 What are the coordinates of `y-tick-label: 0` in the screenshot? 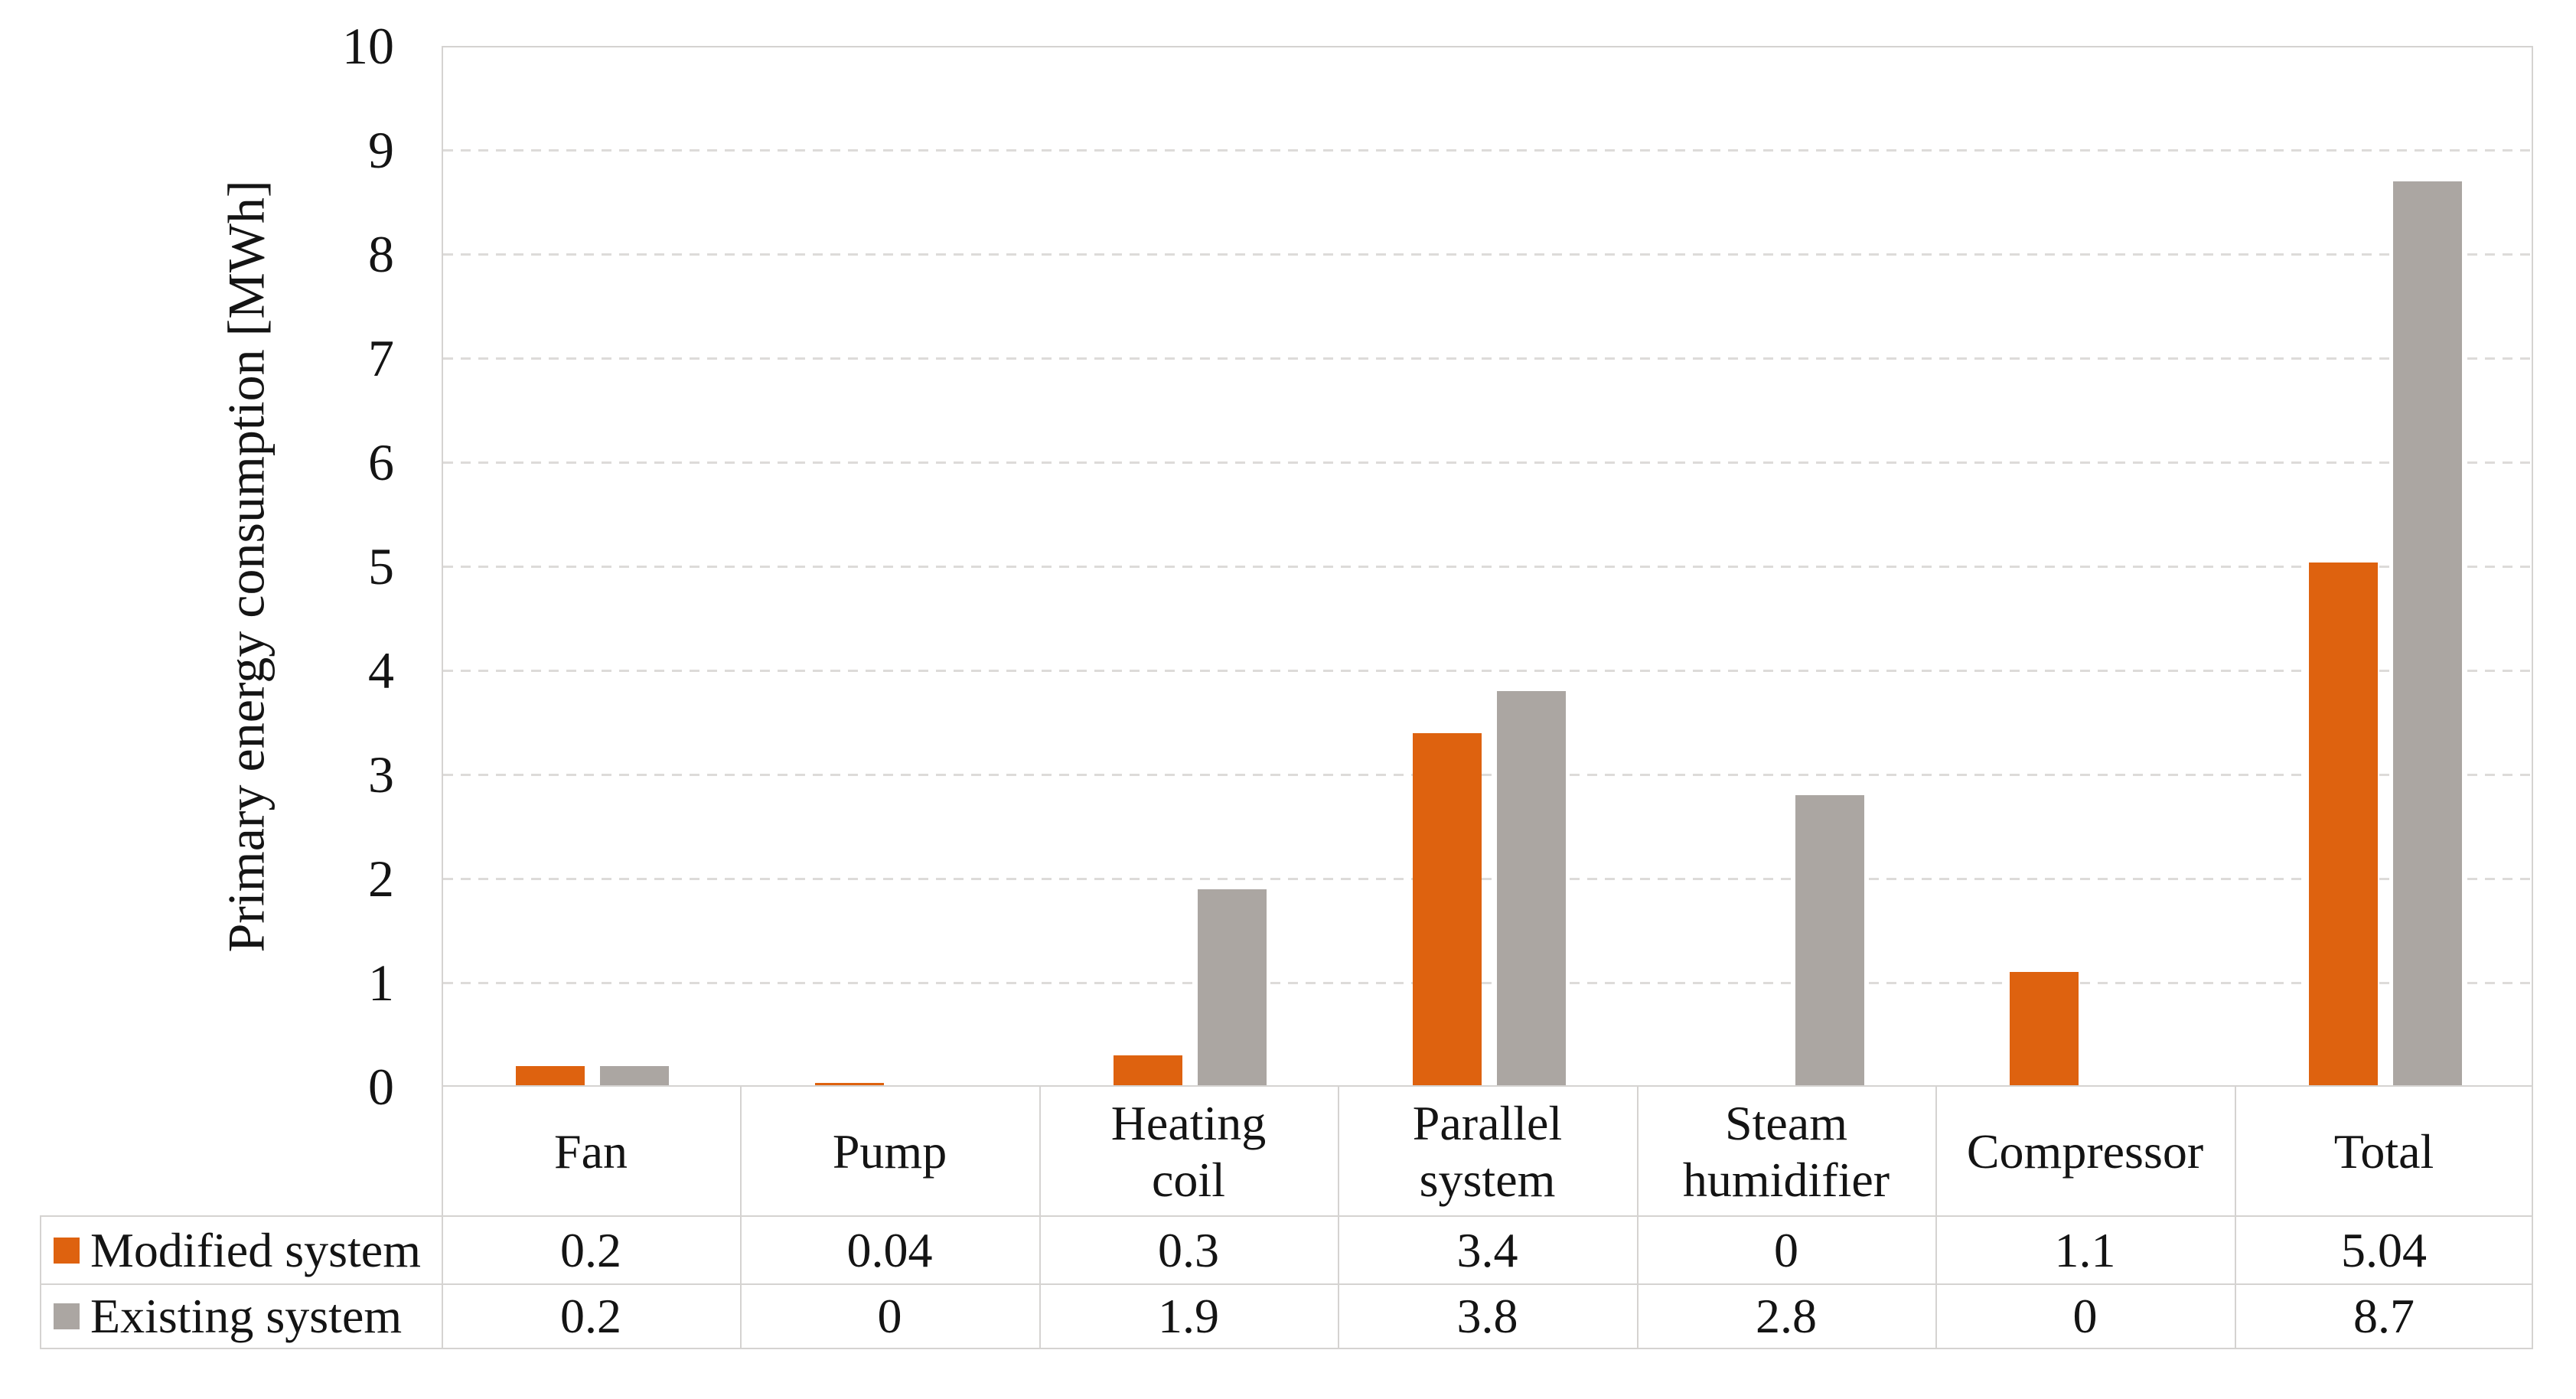 It's located at (381, 1087).